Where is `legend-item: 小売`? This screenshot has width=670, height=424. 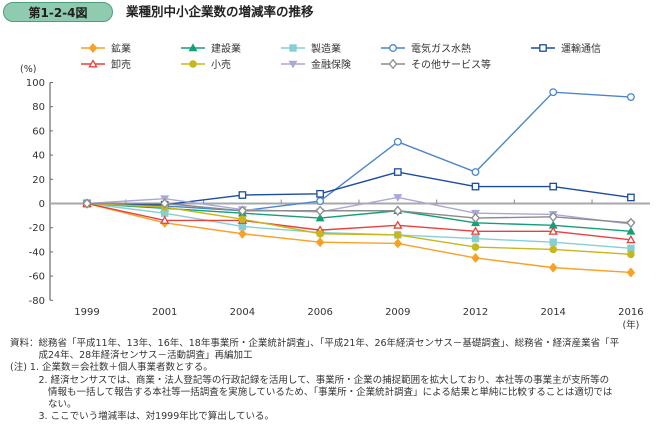
legend-item: 小売 is located at coordinates (205, 63).